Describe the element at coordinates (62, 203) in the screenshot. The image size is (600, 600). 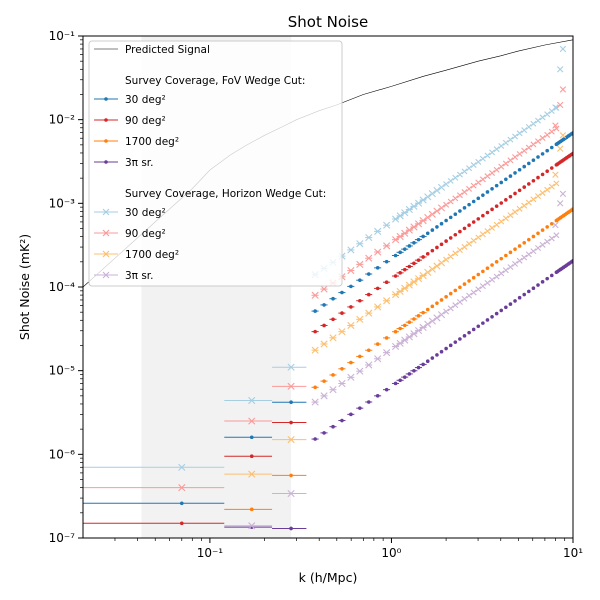
I see `y-tick-label: 10⁻³` at that location.